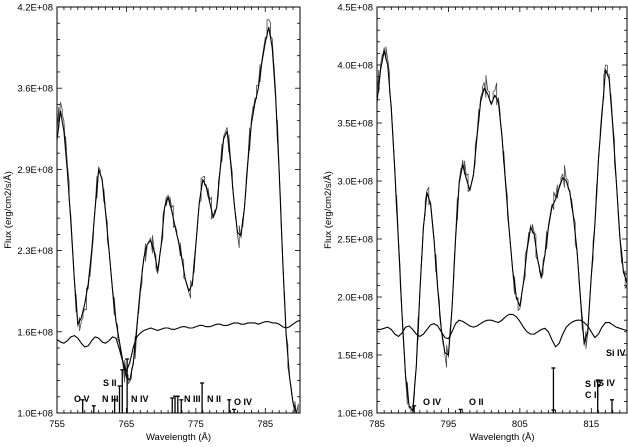  Describe the element at coordinates (448, 424) in the screenshot. I see `x-tick-label: 795` at that location.